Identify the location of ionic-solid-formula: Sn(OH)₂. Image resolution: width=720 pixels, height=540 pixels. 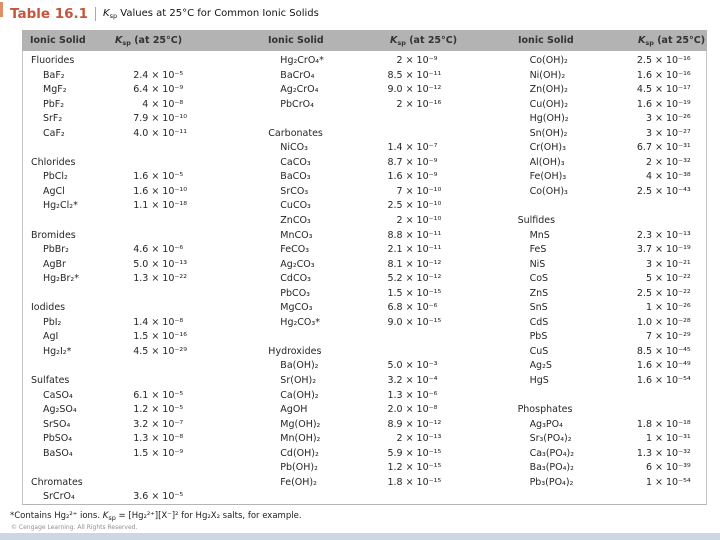
(548, 133).